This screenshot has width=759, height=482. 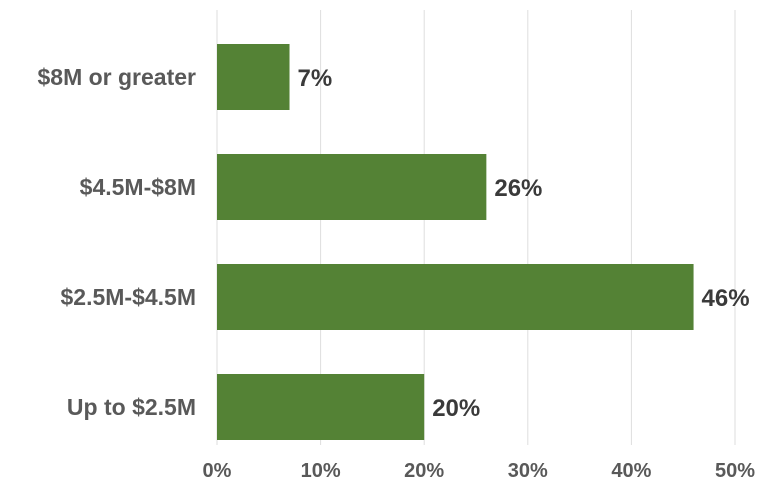 What do you see at coordinates (116, 77) in the screenshot?
I see `category-label: $8M or greater` at bounding box center [116, 77].